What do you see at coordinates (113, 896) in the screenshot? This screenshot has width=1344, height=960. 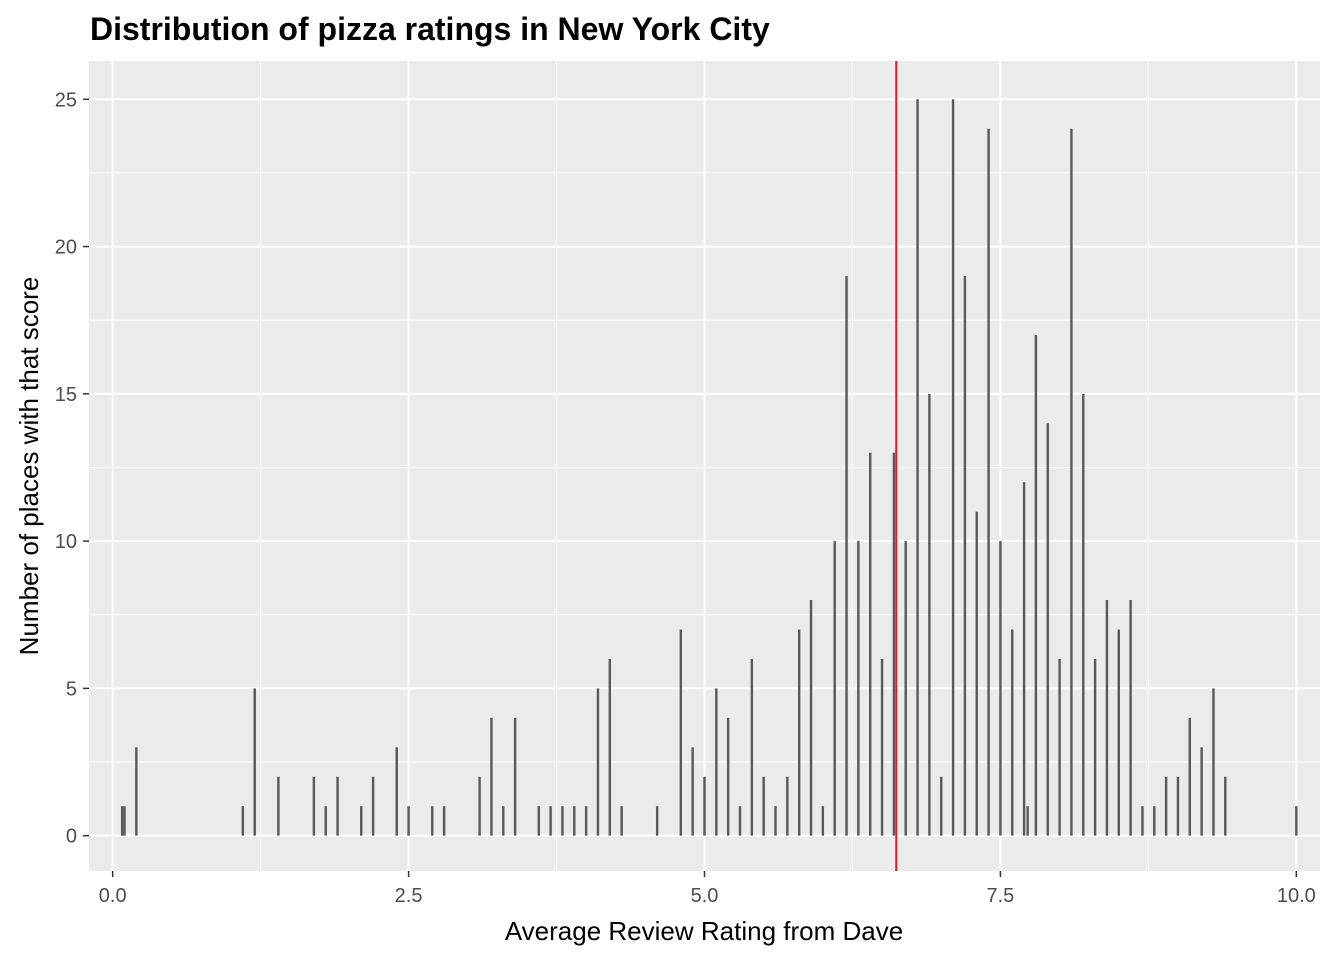 I see `x-tick-label: 0.0` at bounding box center [113, 896].